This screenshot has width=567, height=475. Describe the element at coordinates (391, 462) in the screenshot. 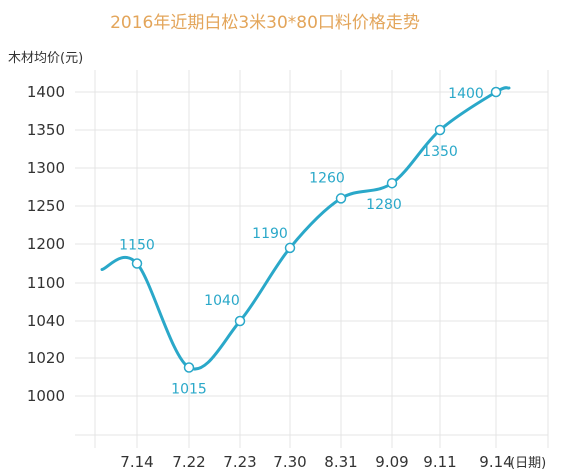

I see `x-tick-label: 9.09` at that location.